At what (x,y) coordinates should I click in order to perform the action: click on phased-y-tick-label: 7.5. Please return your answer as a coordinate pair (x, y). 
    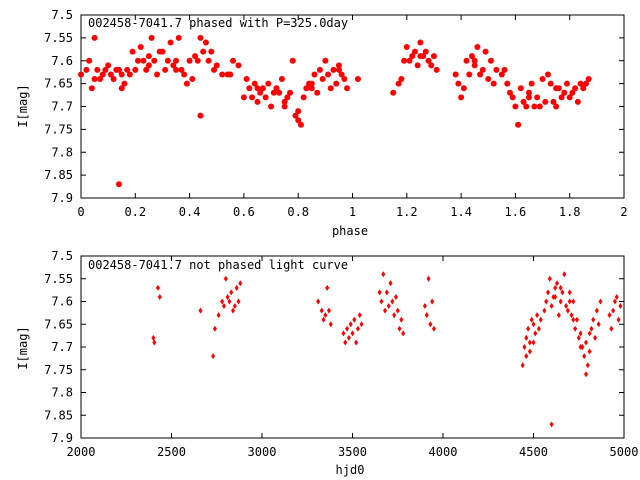
    Looking at the image, I should click on (62, 15).